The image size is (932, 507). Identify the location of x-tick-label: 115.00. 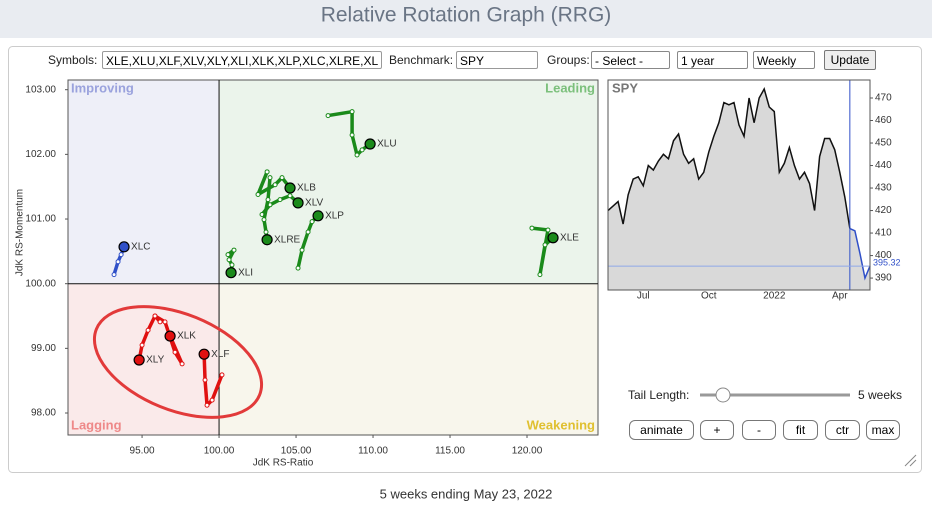
(450, 451).